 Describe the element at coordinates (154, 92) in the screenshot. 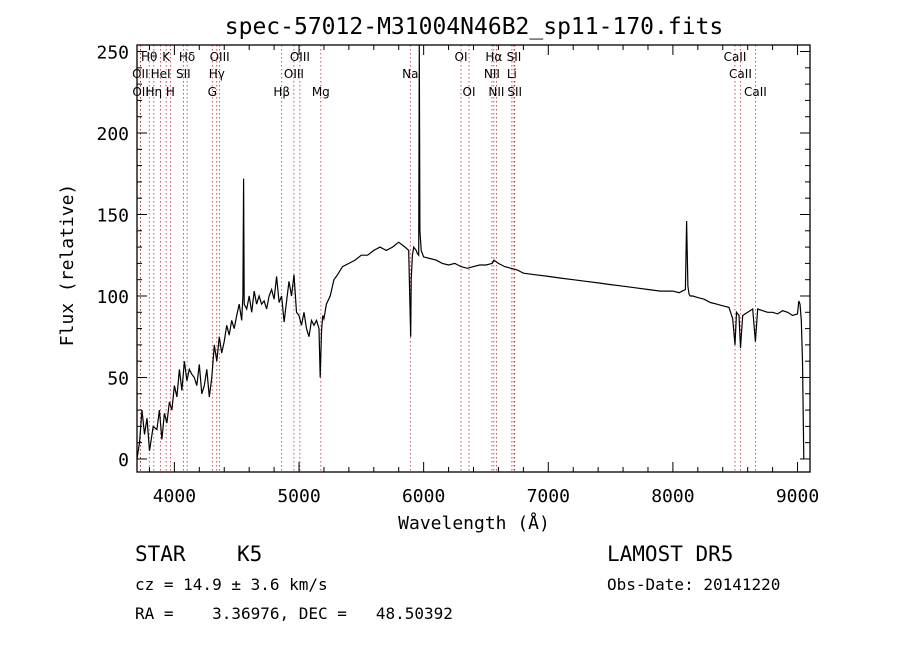

I see `spectral-line-label: Hη` at that location.